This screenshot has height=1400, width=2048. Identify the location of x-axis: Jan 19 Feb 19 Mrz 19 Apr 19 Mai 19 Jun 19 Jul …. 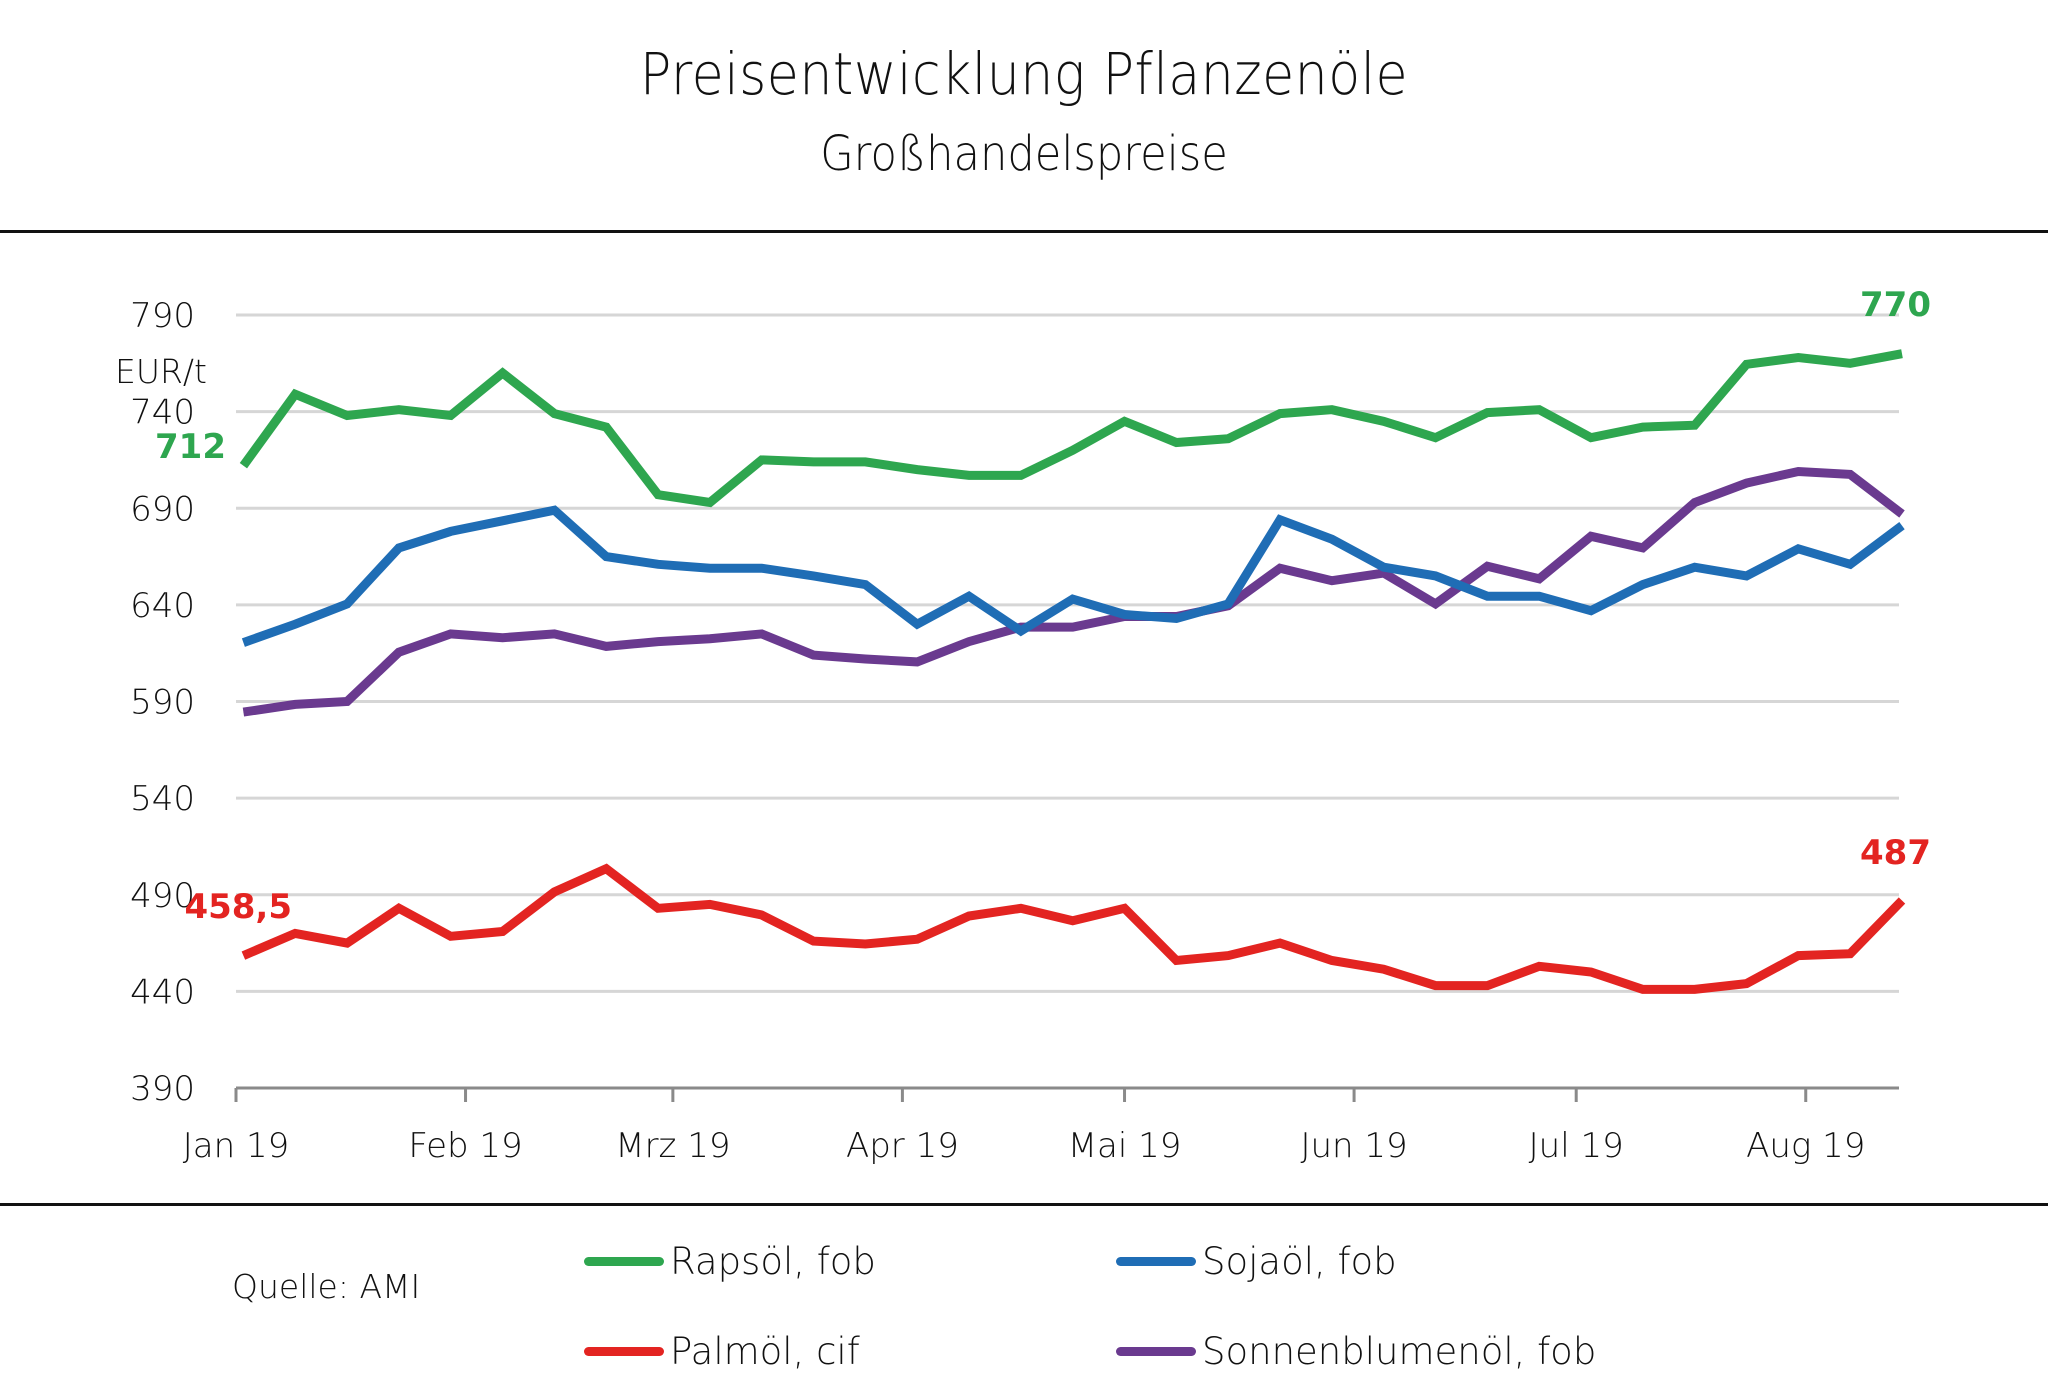
(1041, 1126).